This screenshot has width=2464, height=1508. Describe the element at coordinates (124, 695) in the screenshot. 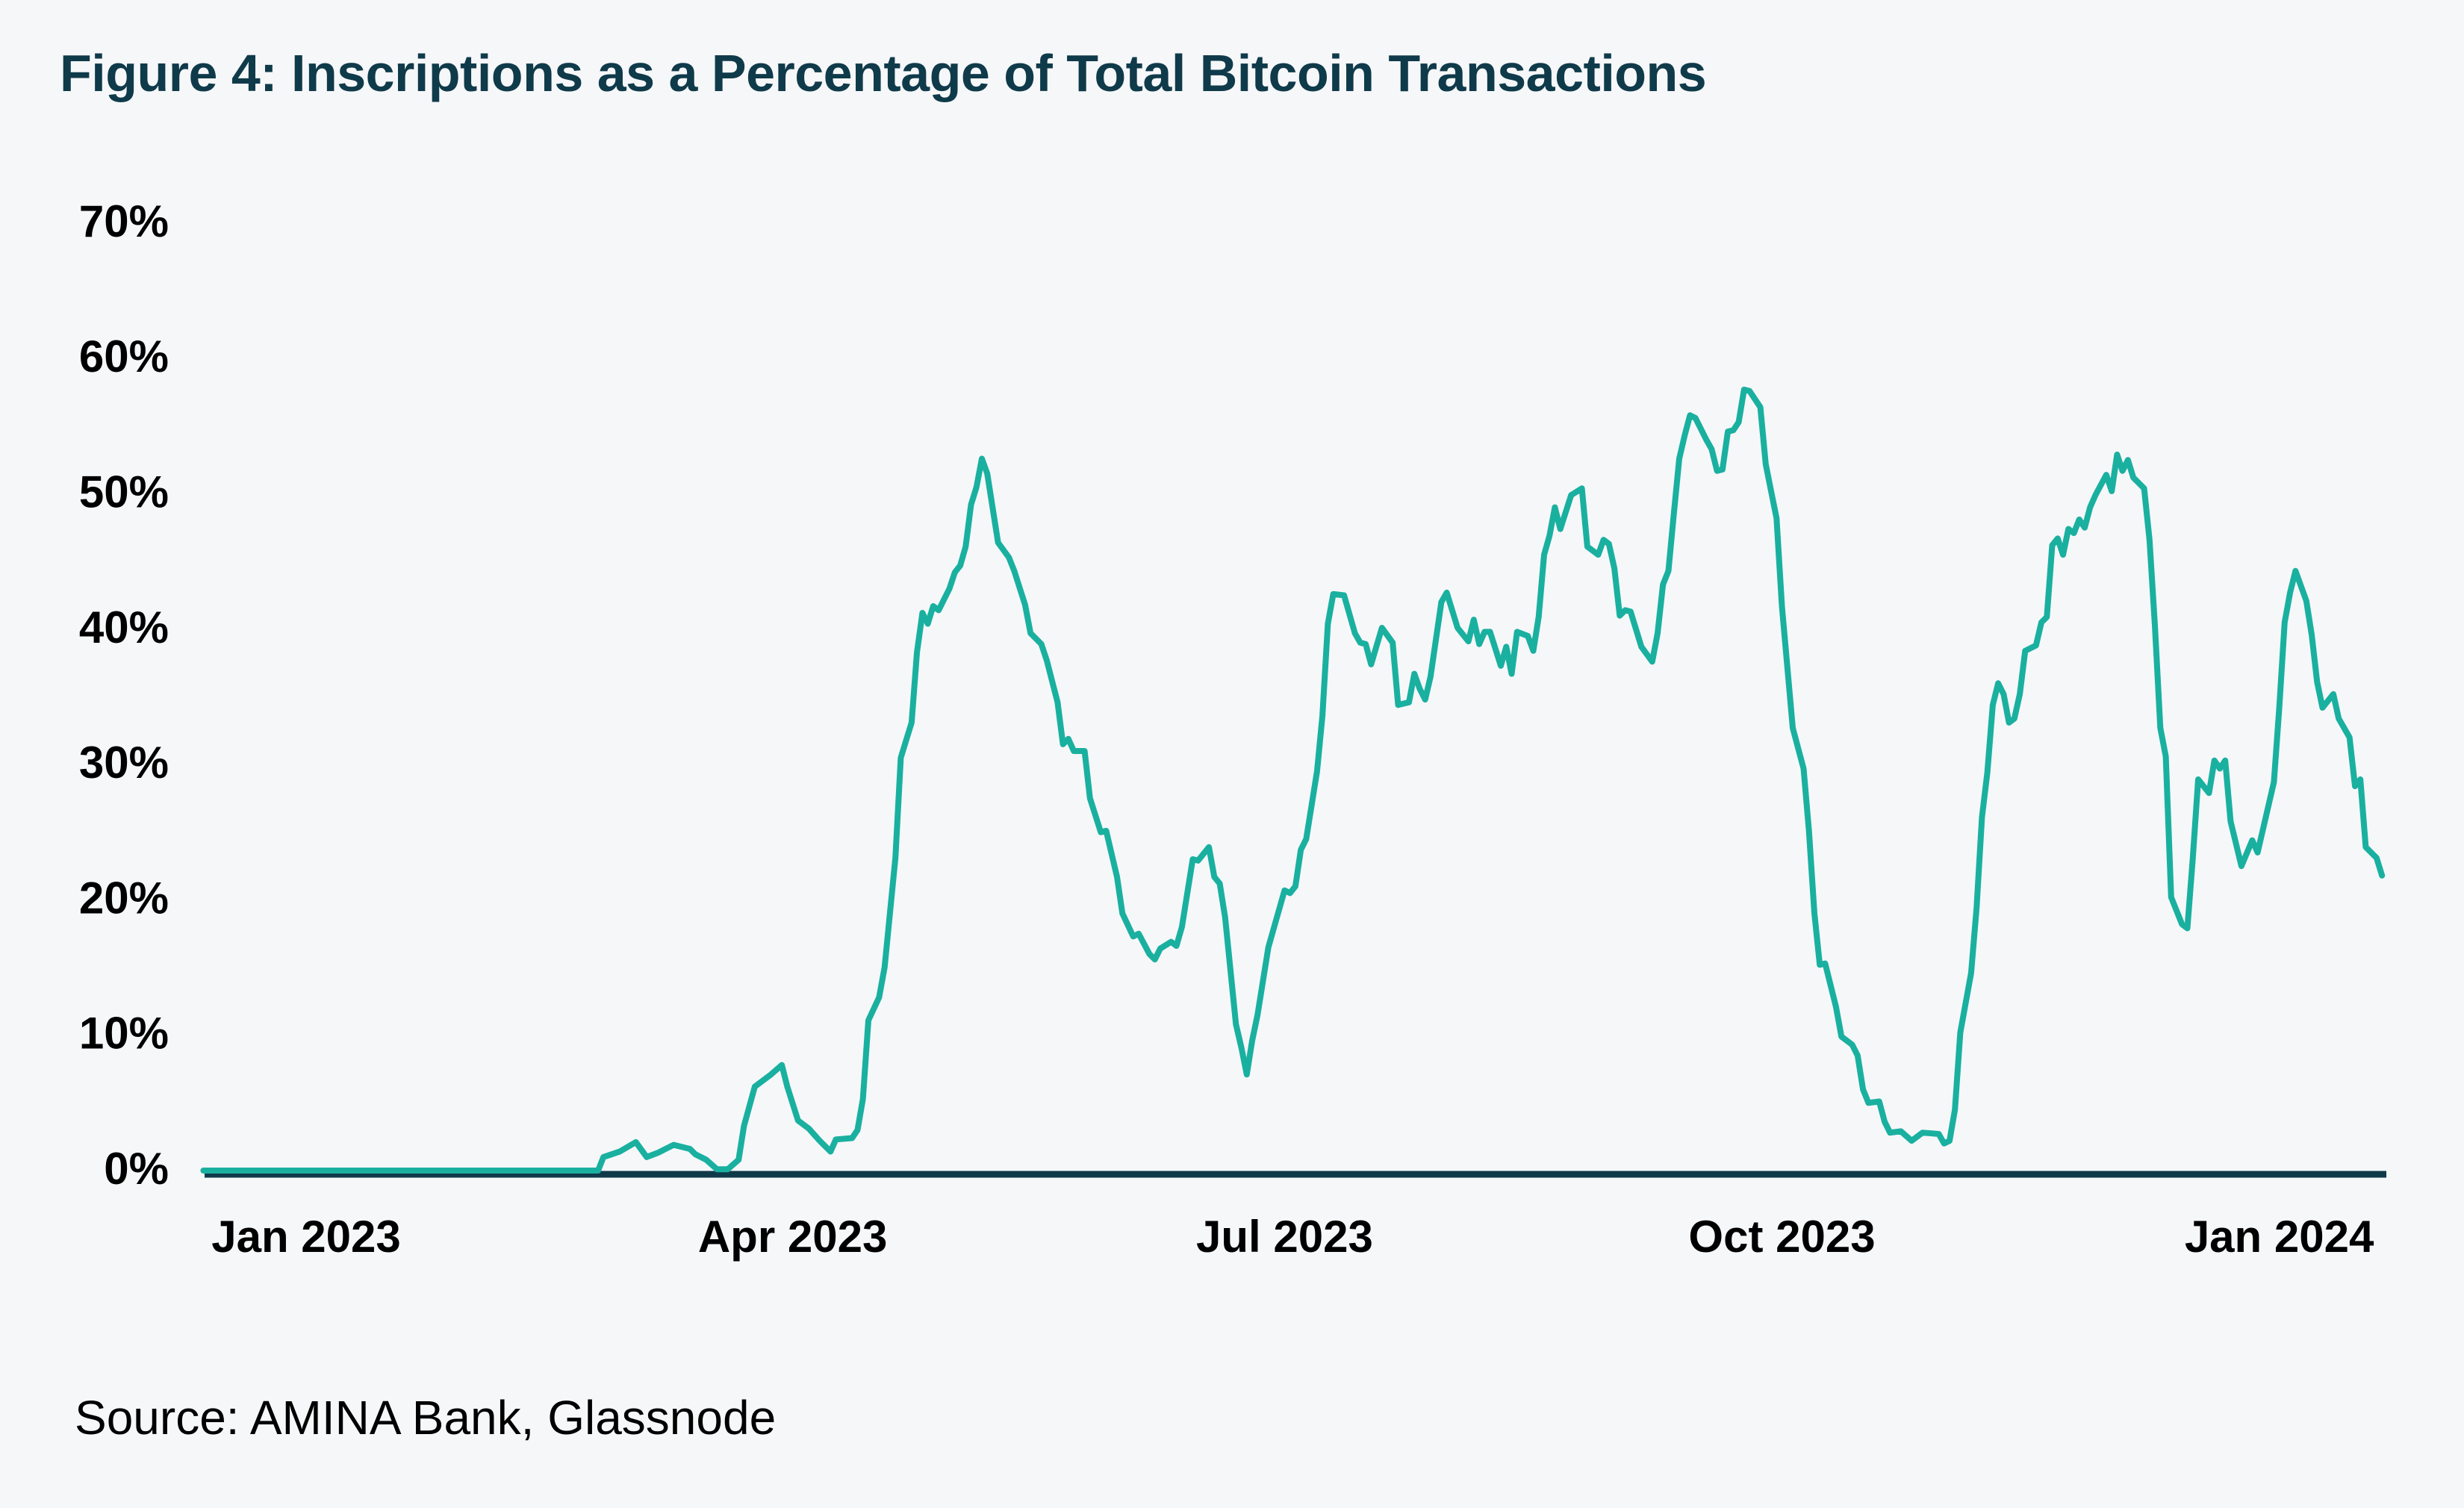

I see `y-axis-ticks: 0% 10% 20% 30% 40% 50% 60% 70%` at that location.